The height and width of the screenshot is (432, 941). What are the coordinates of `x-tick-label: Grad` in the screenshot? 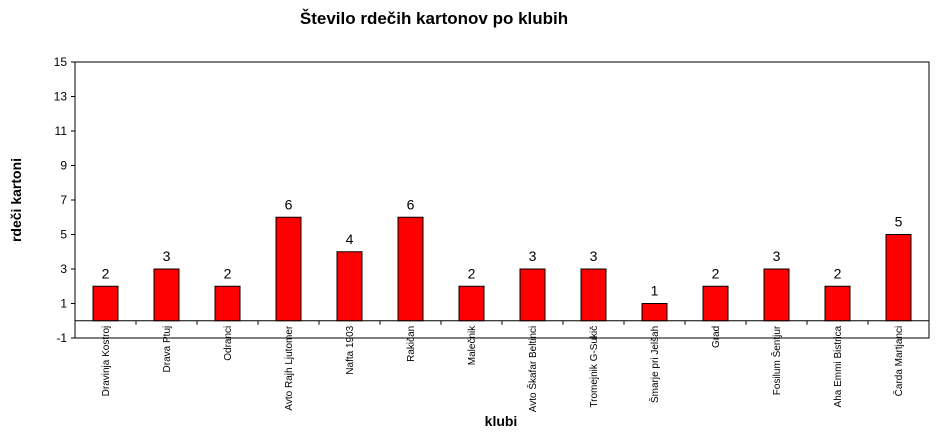 It's located at (716, 337).